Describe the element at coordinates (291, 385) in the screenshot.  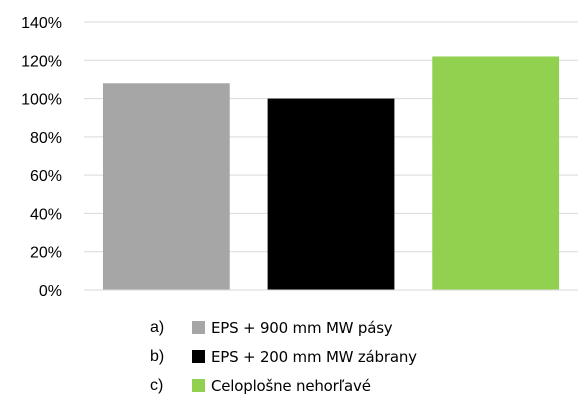
I see `legend-label: Celoplošne nehorľavé` at that location.